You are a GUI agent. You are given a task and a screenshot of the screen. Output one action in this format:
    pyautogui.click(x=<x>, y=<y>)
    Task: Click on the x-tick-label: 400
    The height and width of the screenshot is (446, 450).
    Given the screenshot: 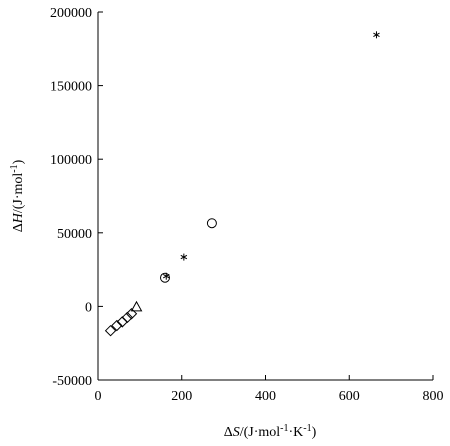 What is the action you would take?
    pyautogui.click(x=265, y=396)
    